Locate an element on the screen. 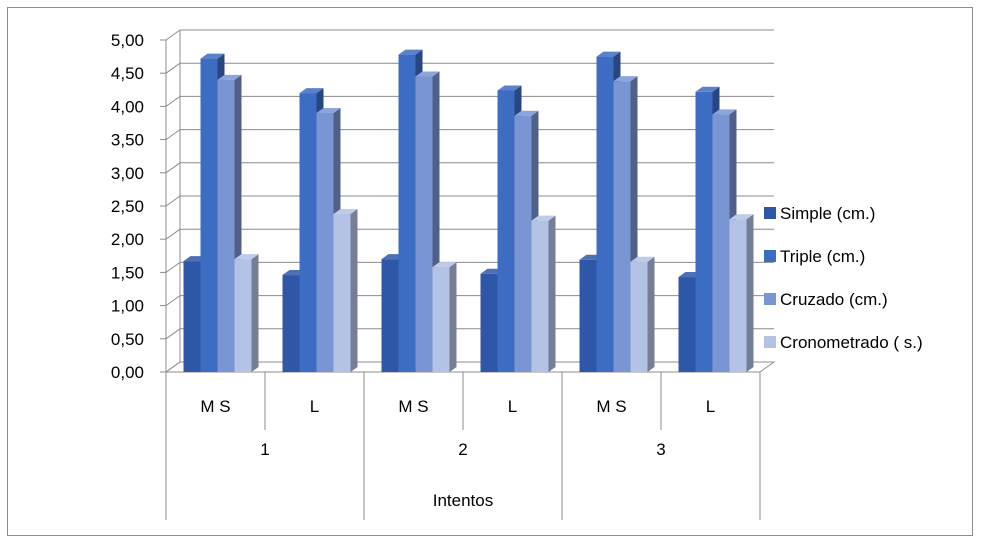 The height and width of the screenshot is (545, 982). y-tick-label: 1,00 is located at coordinates (127, 306).